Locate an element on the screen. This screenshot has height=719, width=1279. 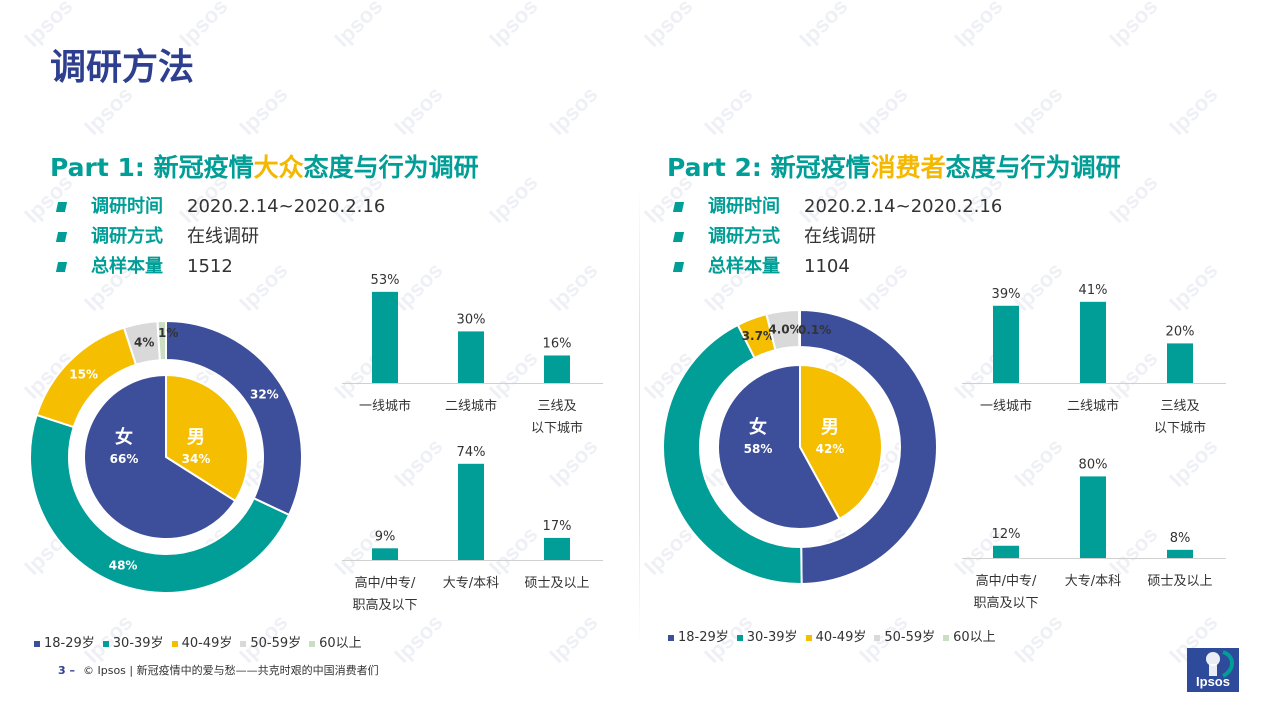
bar-value-label: 39% is located at coordinates (1006, 294).